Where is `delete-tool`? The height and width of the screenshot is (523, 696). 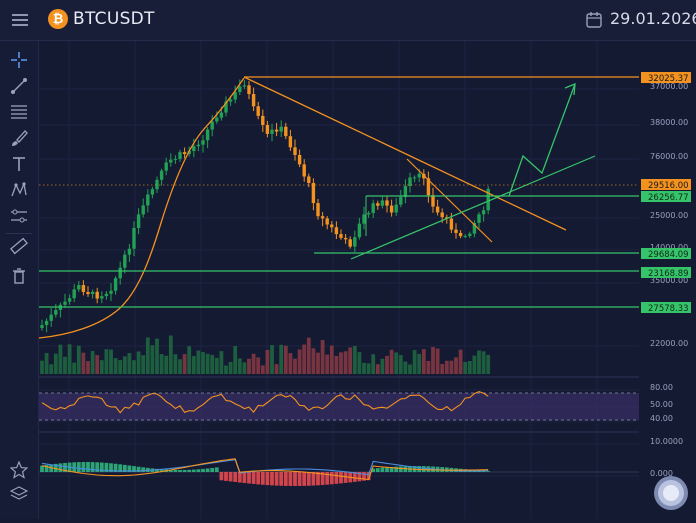 delete-tool is located at coordinates (19, 276).